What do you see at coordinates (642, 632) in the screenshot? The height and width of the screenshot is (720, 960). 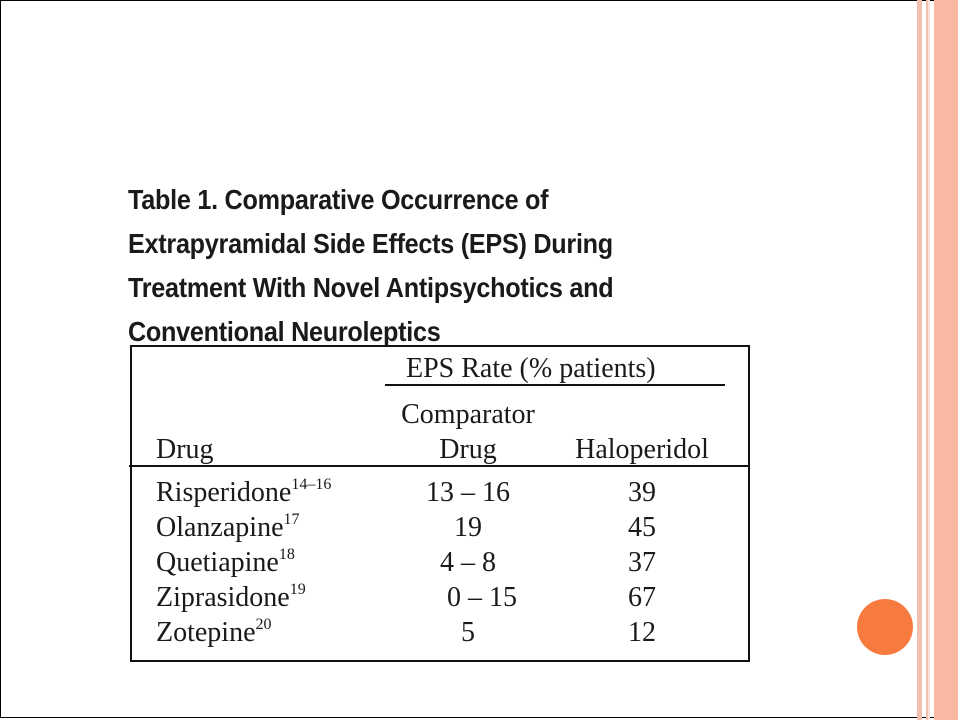 I see `table-cell-haloperidol: 12` at bounding box center [642, 632].